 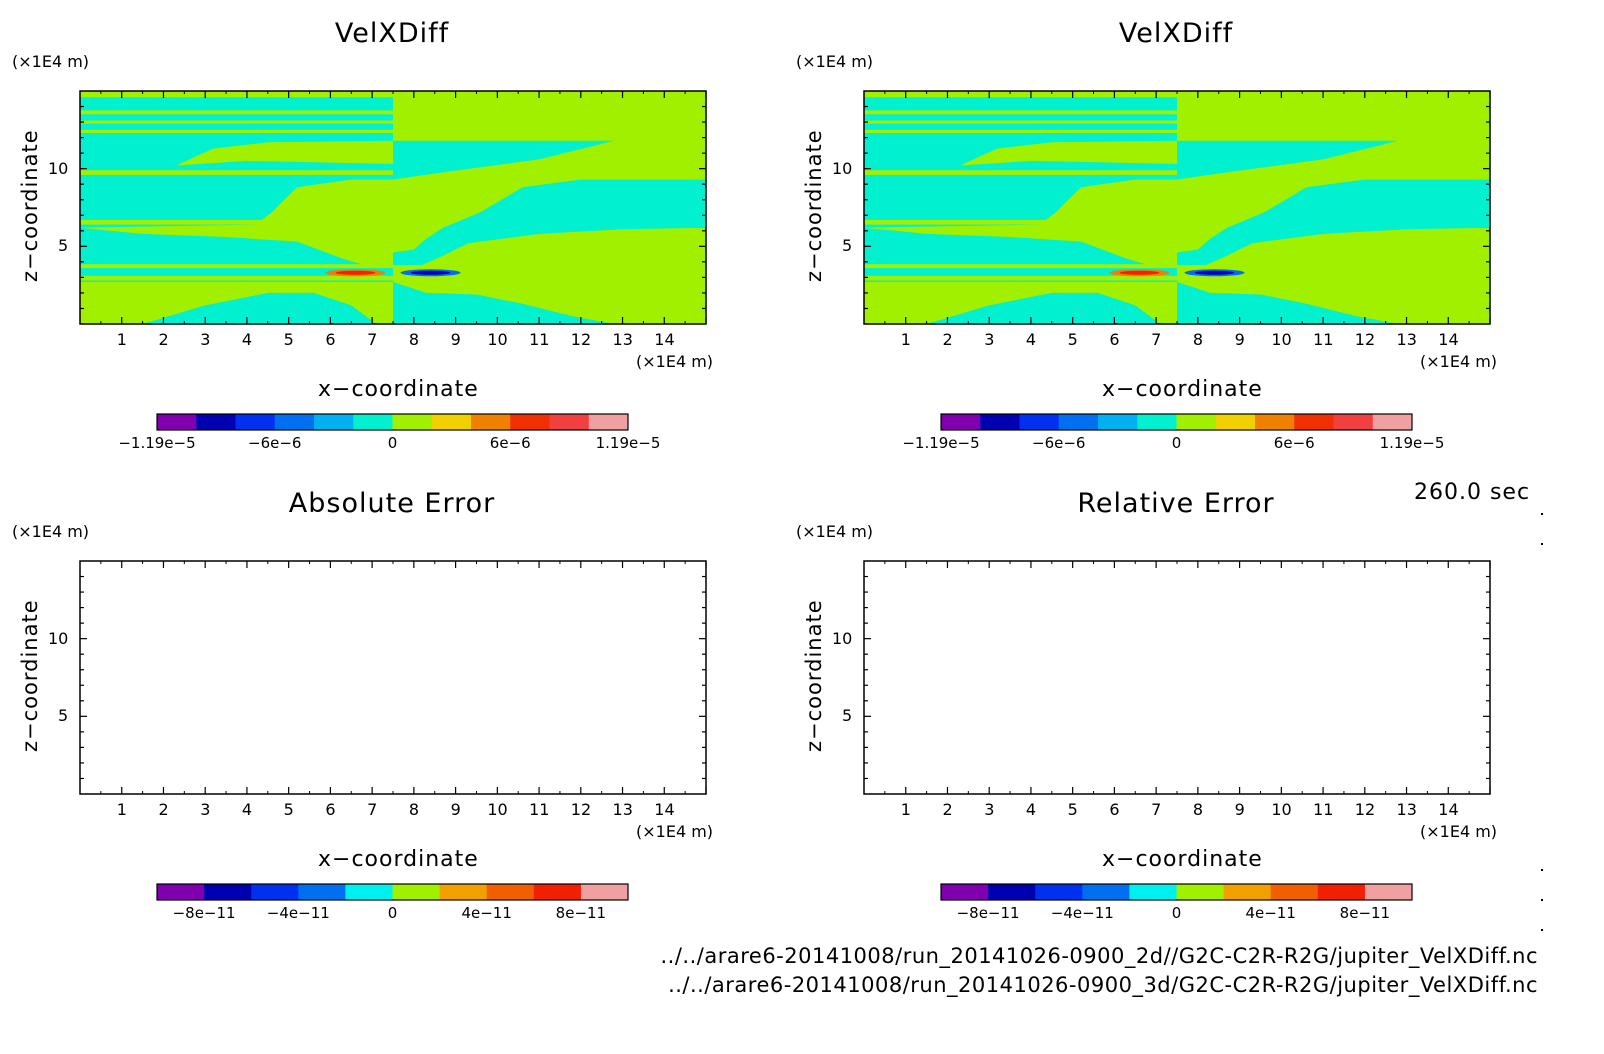 What do you see at coordinates (1281, 339) in the screenshot?
I see `x-tick-label: 10` at bounding box center [1281, 339].